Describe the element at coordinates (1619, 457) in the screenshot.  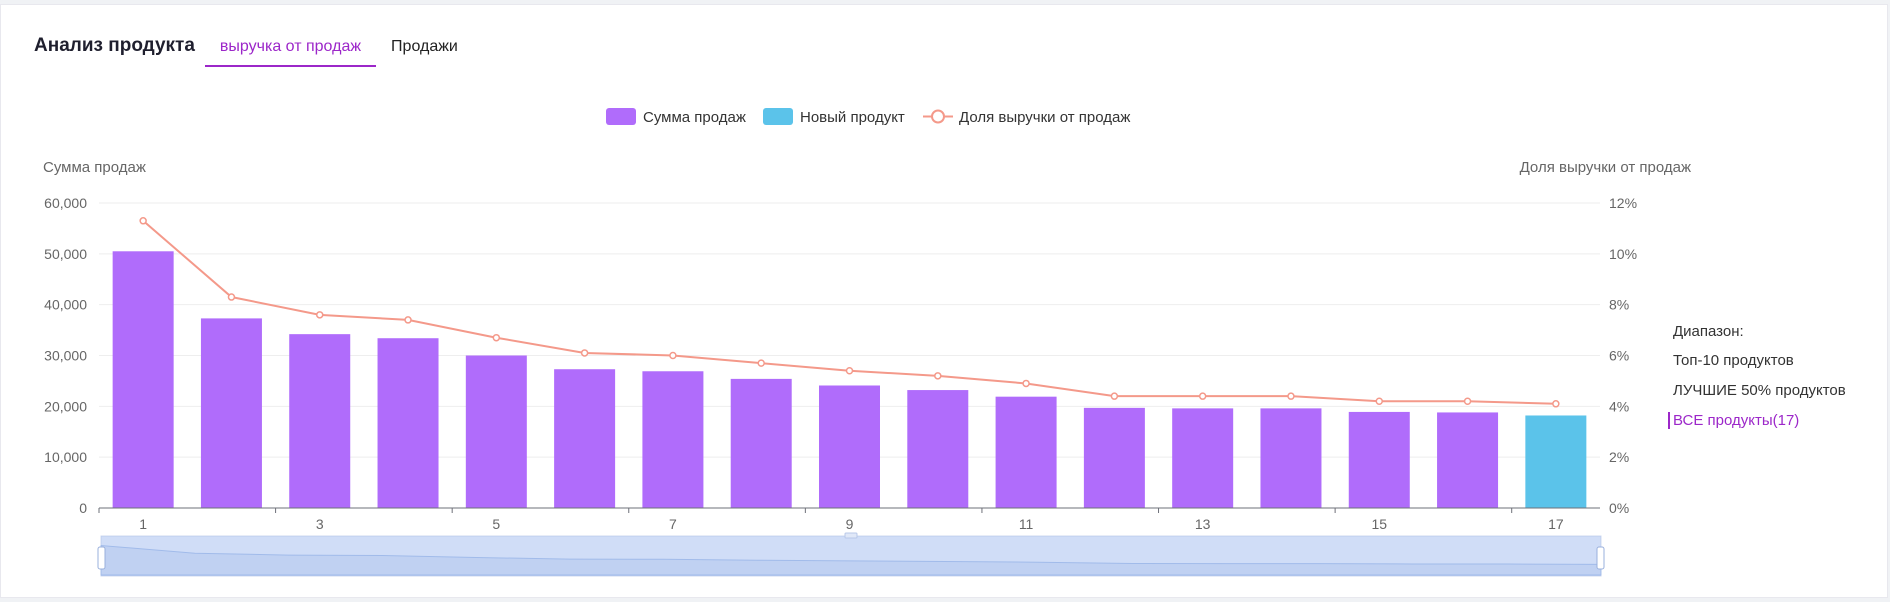
I see `y2-tick-label: 2%` at that location.